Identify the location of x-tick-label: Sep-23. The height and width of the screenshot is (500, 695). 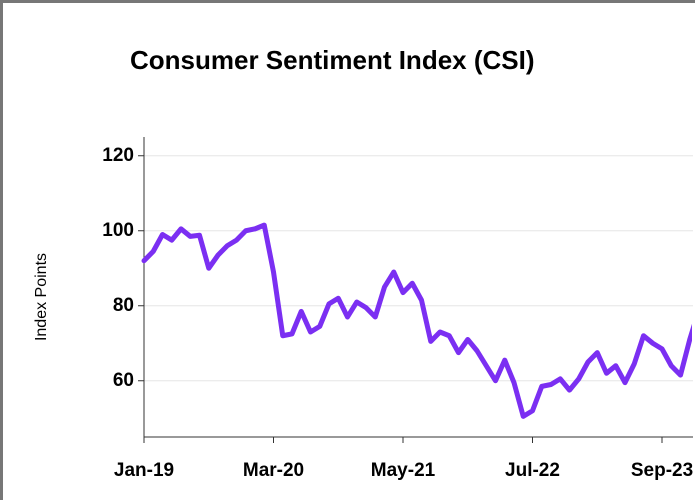
(662, 470).